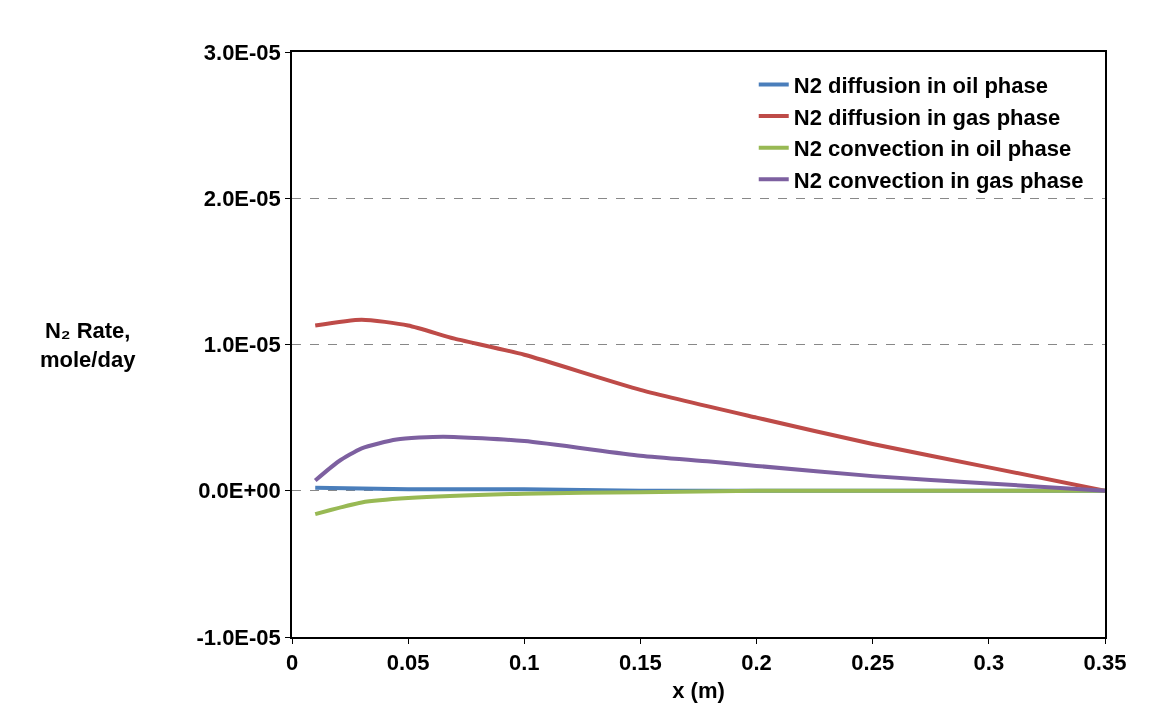  I want to click on y-tick-label: 1.0E-05, so click(242, 345).